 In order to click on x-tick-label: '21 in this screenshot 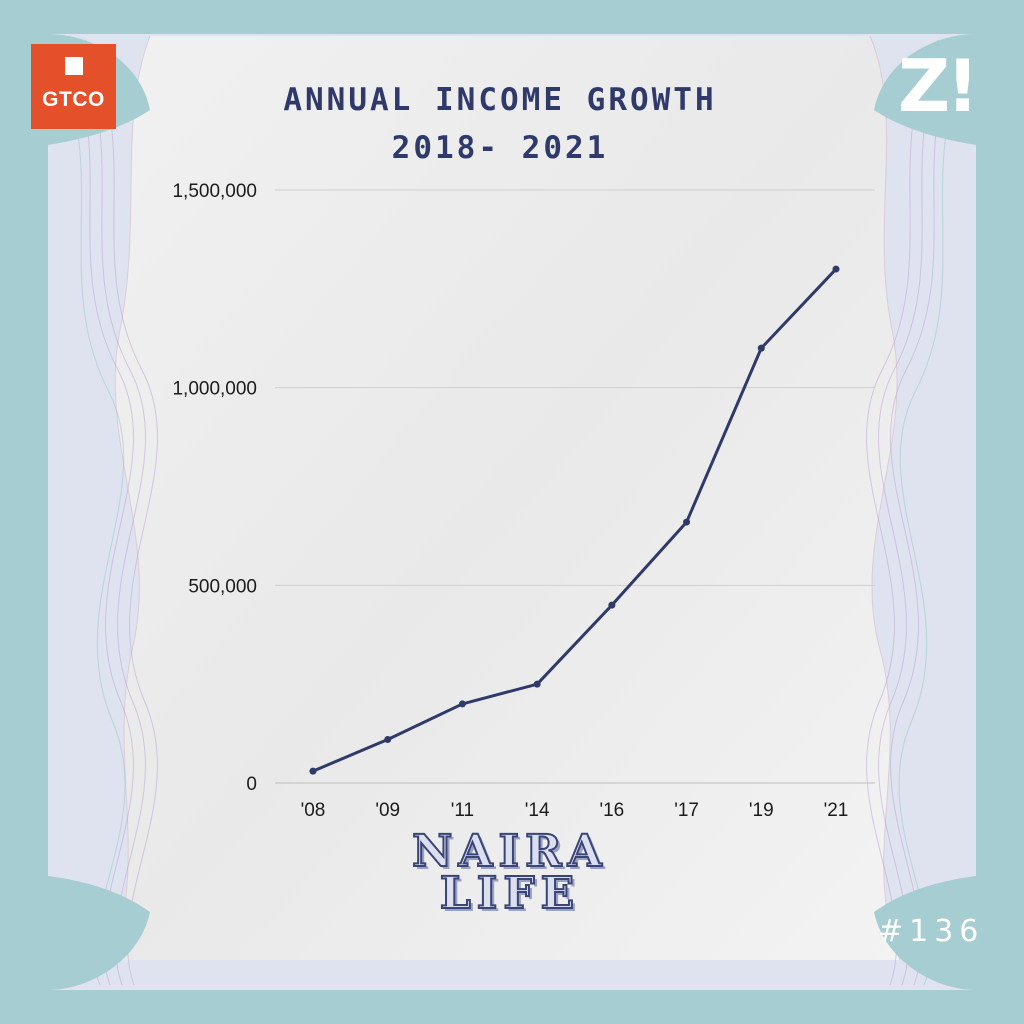, I will do `click(836, 810)`.